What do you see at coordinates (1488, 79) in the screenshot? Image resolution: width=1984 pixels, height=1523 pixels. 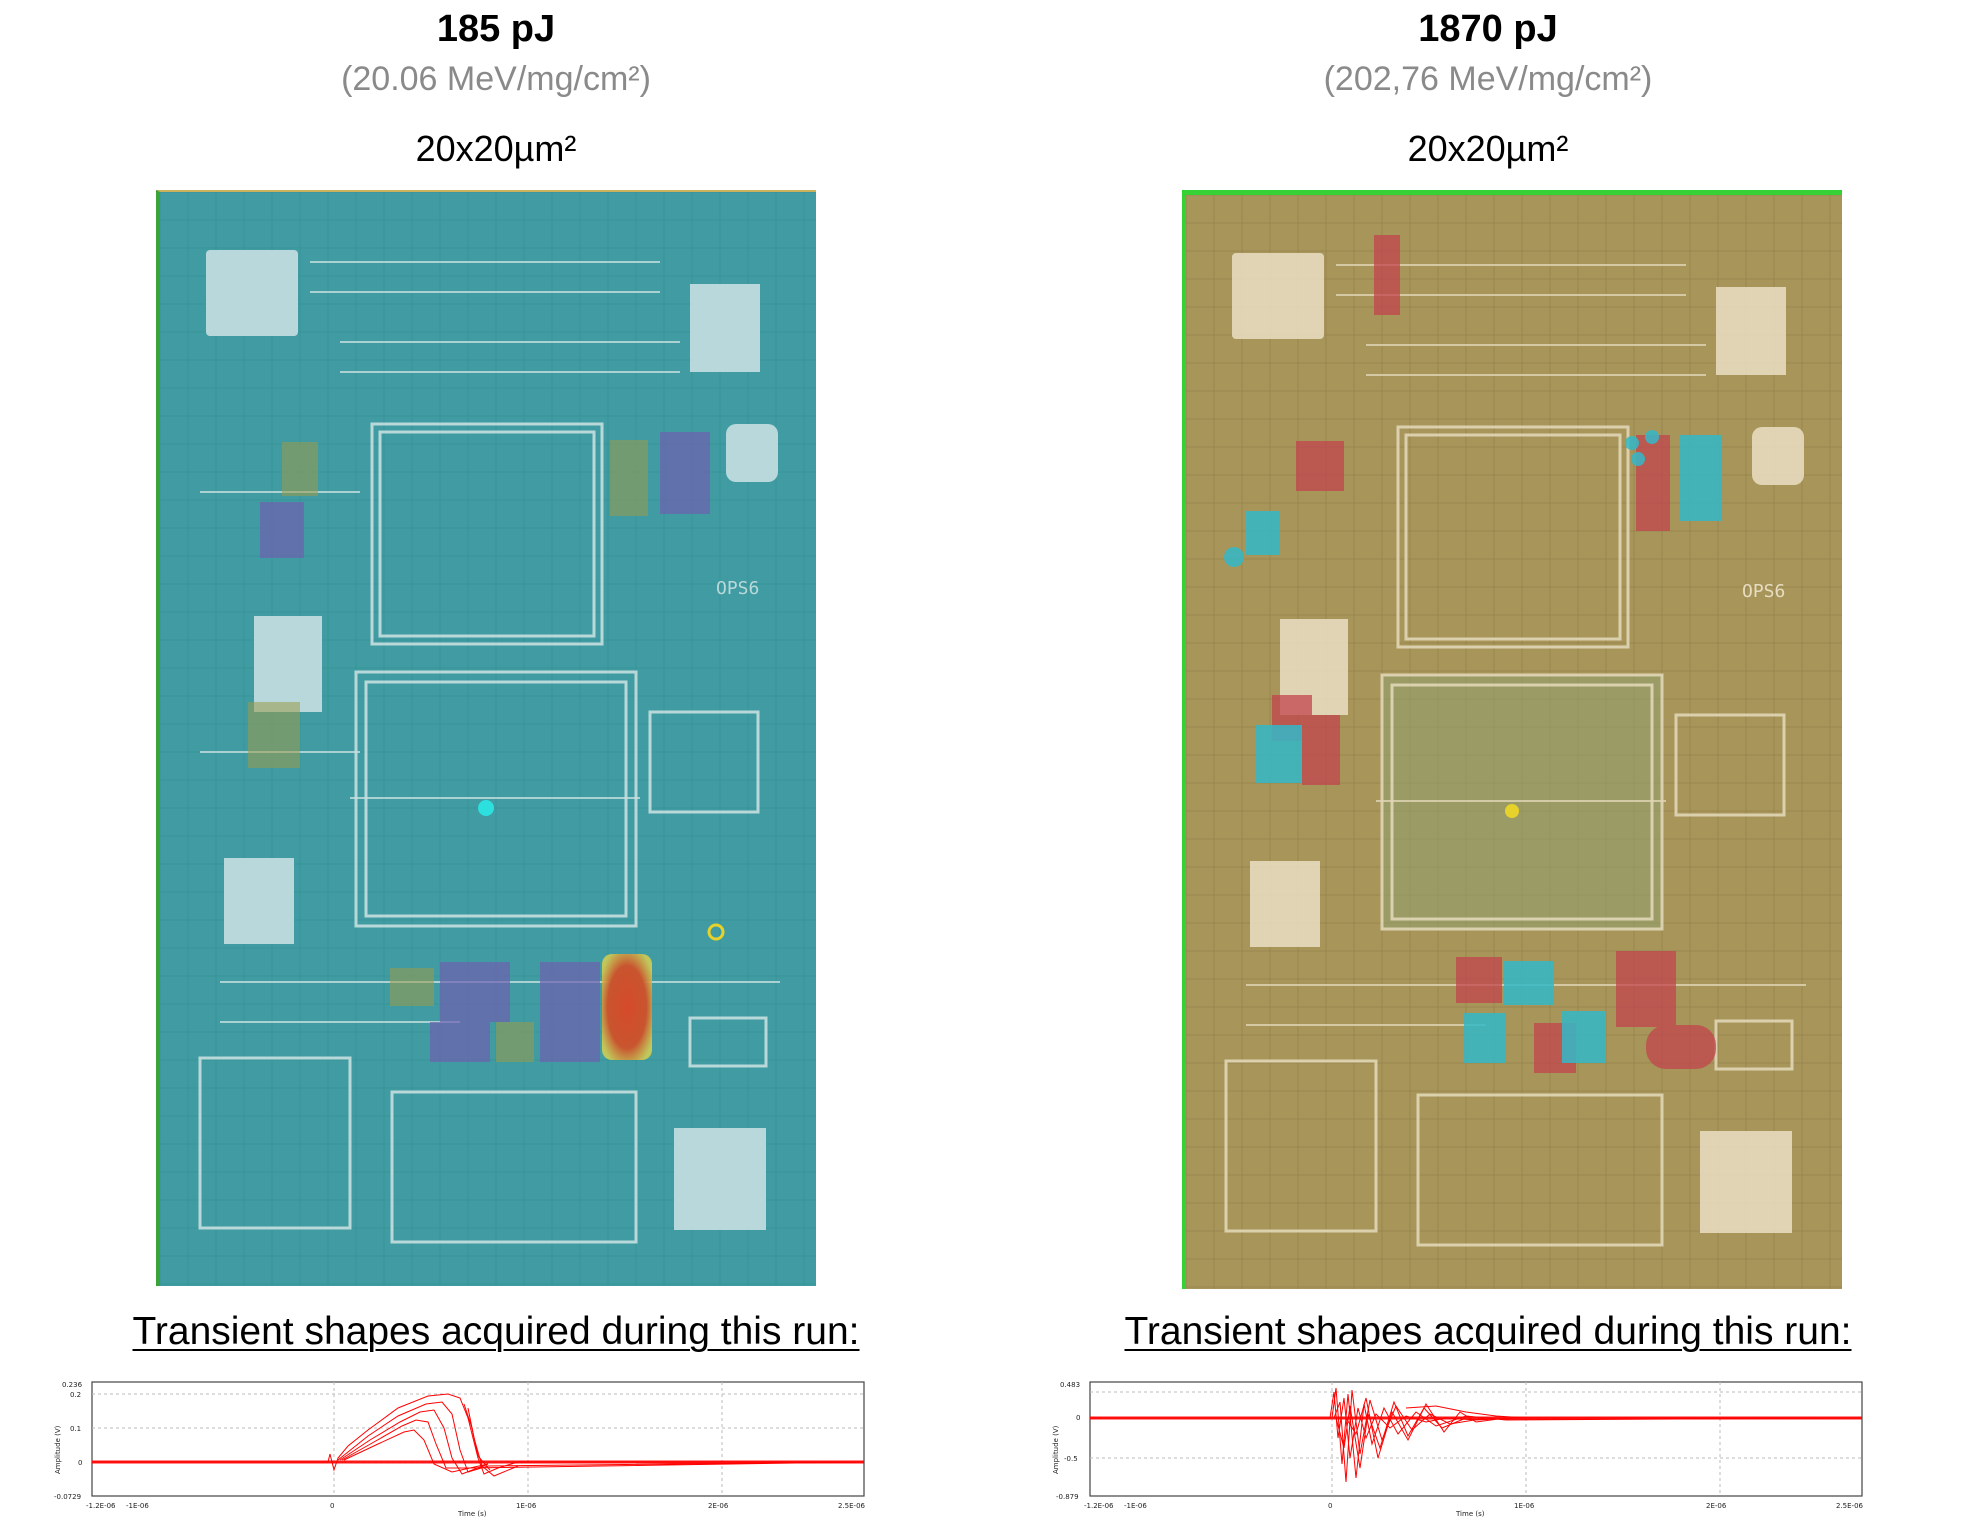 I see `let-label: (202,76 MeV/mg/cm²)` at bounding box center [1488, 79].